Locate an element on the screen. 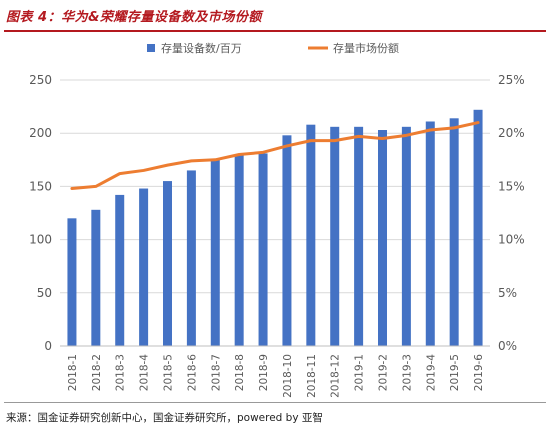 Image resolution: width=550 pixels, height=430 pixels. y-right-tick-label: 0% is located at coordinates (507, 346).